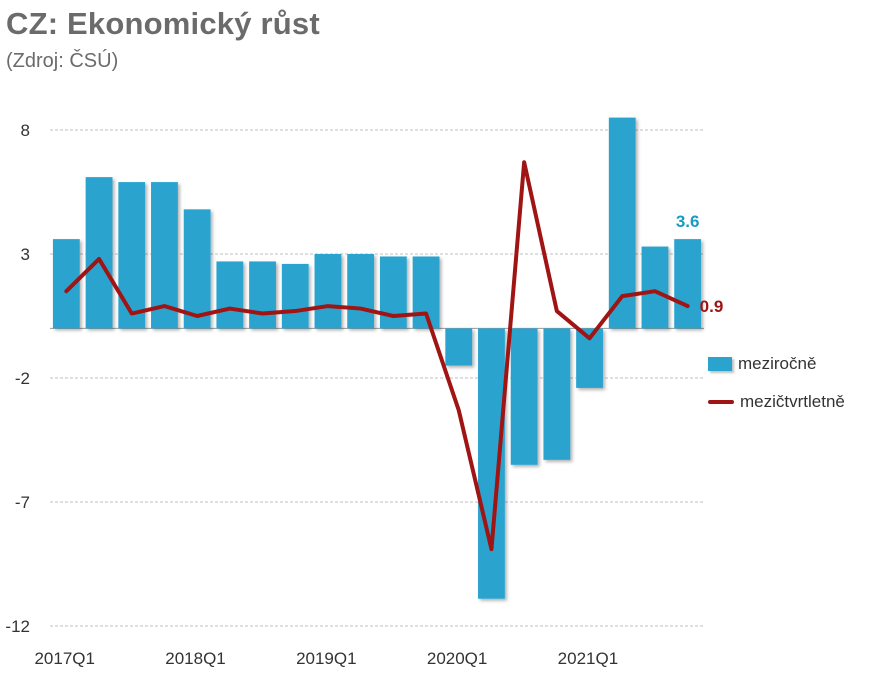 This screenshot has width=886, height=677. What do you see at coordinates (655, 287) in the screenshot?
I see `bar-2021Q3` at bounding box center [655, 287].